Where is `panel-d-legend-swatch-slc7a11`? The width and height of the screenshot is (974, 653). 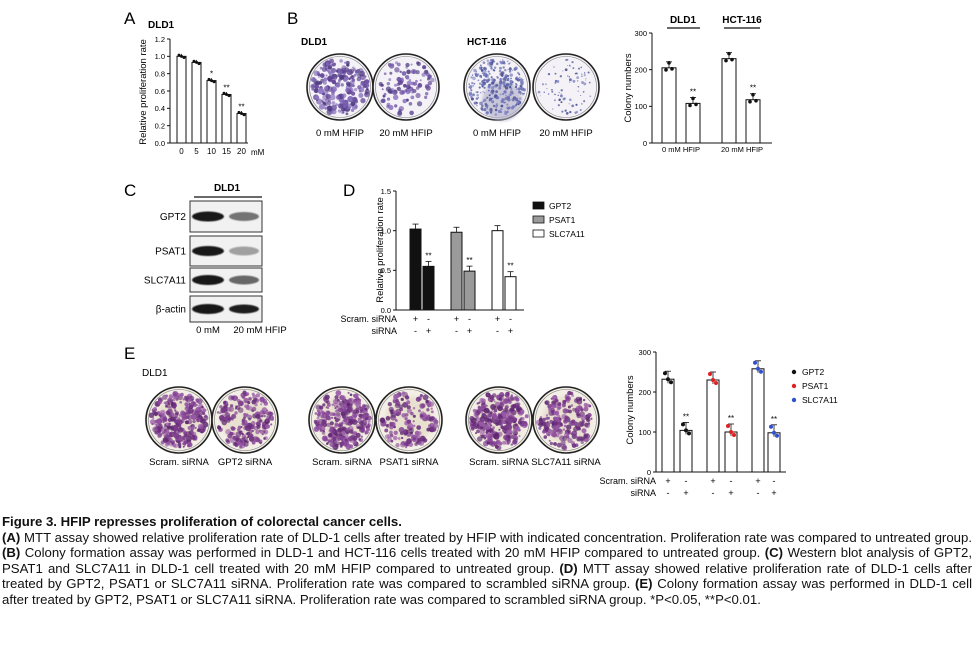
panel-d-legend-swatch-slc7a11 is located at coordinates (538, 233).